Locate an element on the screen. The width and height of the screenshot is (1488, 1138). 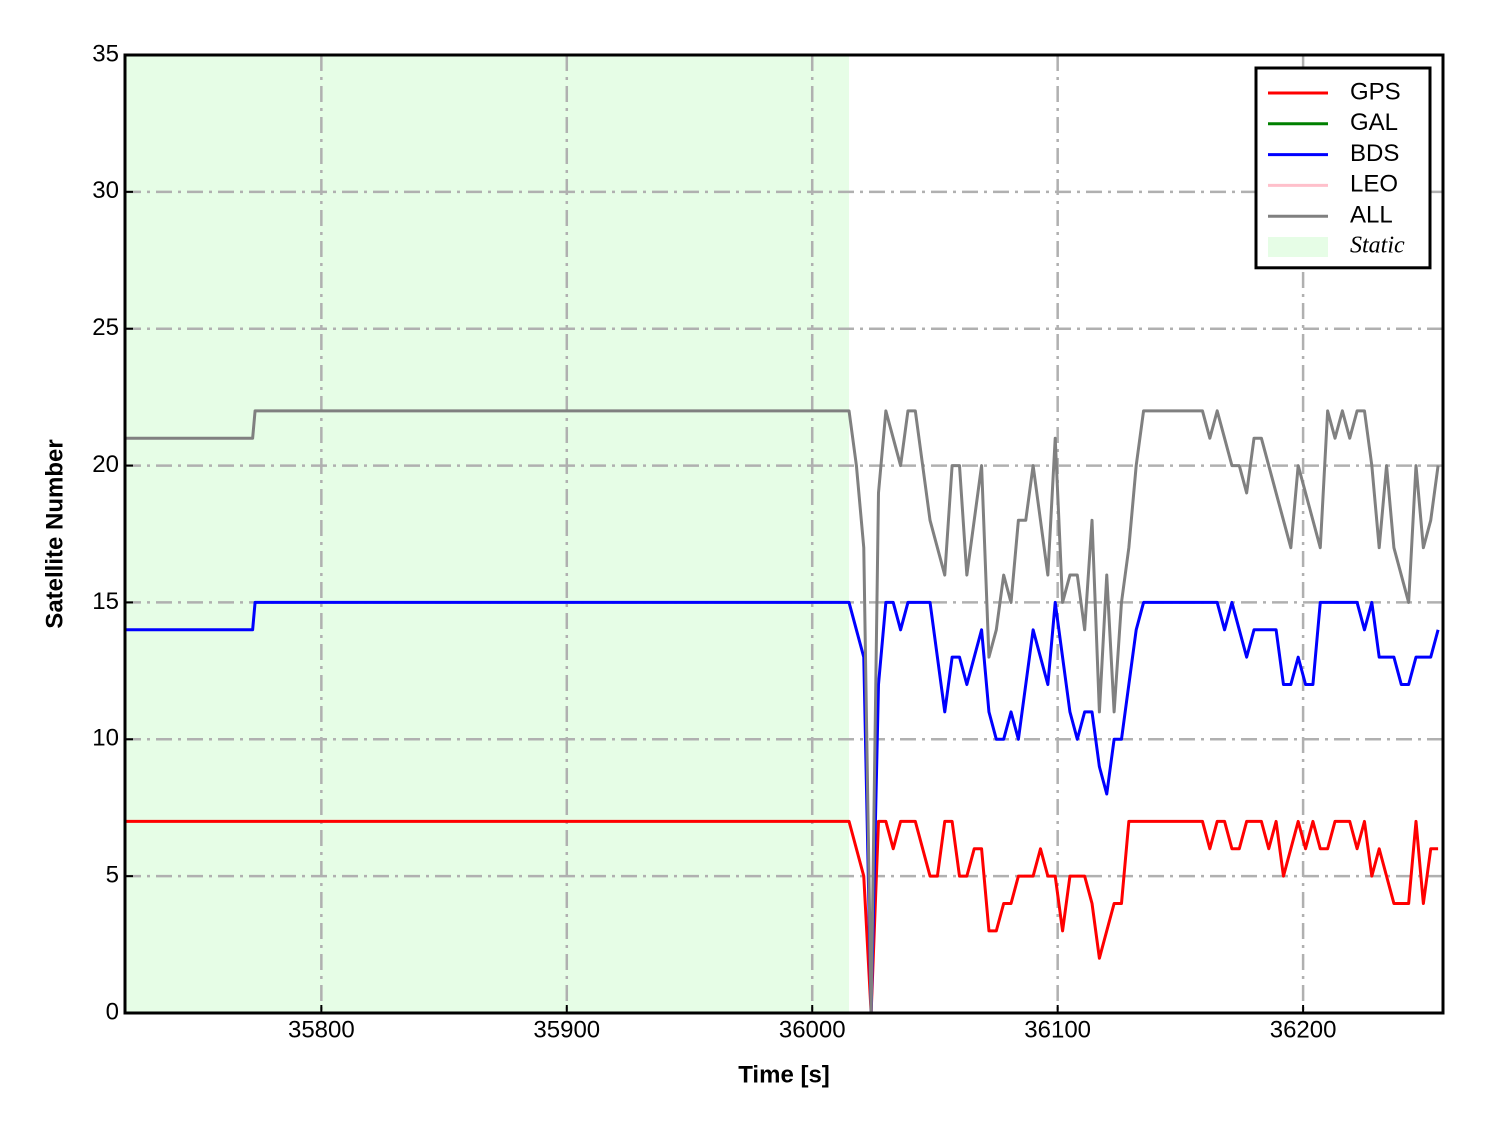
legend-label: GAL is located at coordinates (1374, 122).